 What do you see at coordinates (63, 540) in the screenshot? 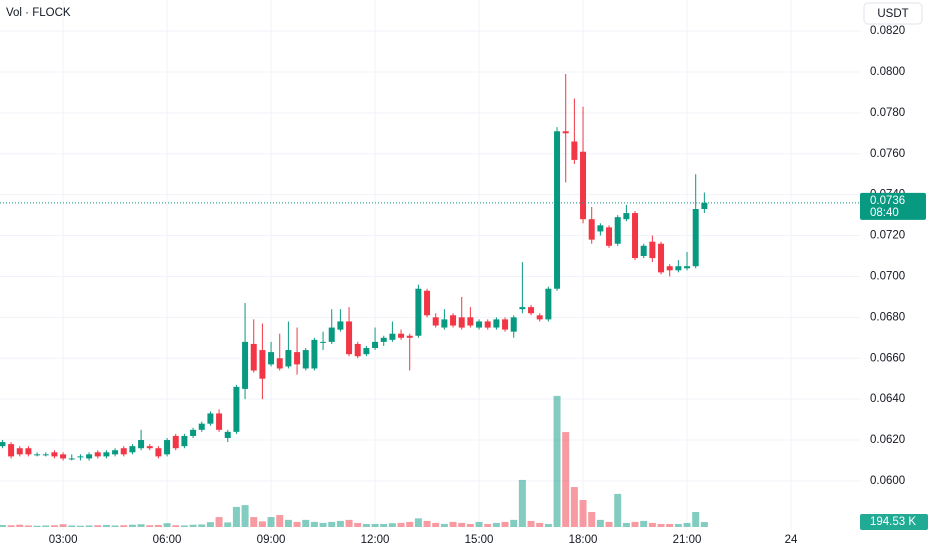
I see `x-tick-label: 03:00` at bounding box center [63, 540].